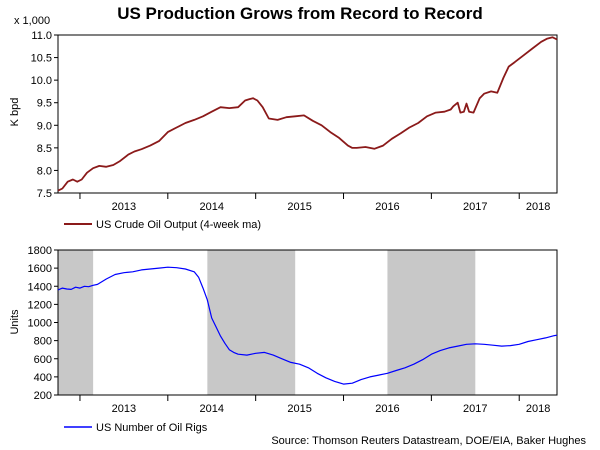  Describe the element at coordinates (40, 287) in the screenshot. I see `rigs-y-tick-label: 1400` at that location.